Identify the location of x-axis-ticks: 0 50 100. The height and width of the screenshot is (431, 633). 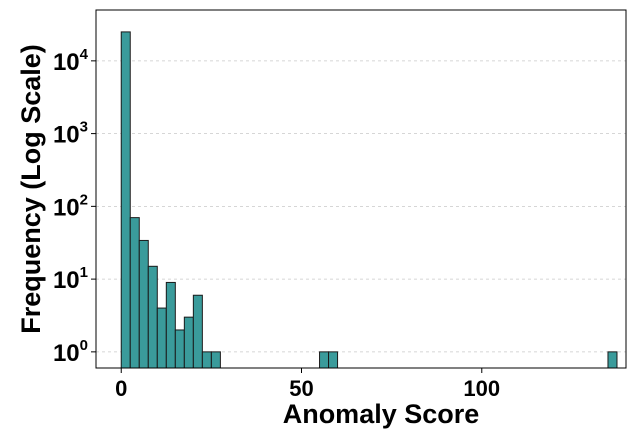
(307, 384).